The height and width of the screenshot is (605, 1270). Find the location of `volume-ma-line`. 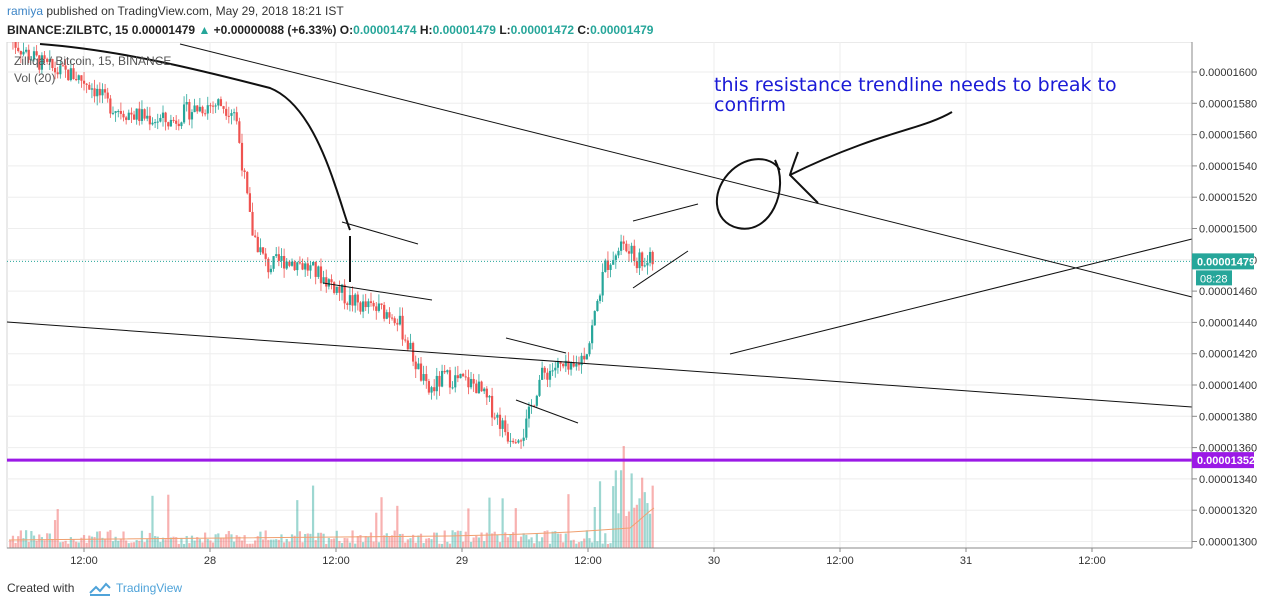

volume-ma-line is located at coordinates (331, 524).